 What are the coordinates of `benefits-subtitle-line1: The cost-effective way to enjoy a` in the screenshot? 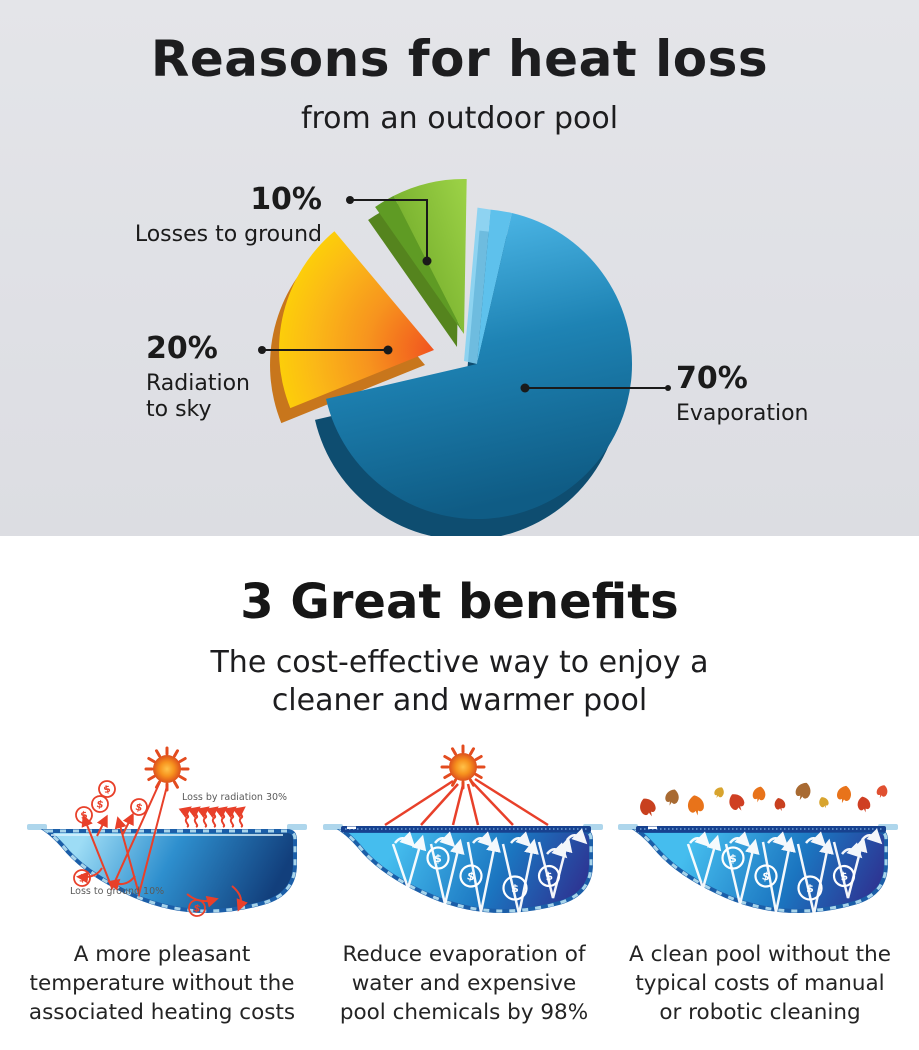 It's located at (459, 662).